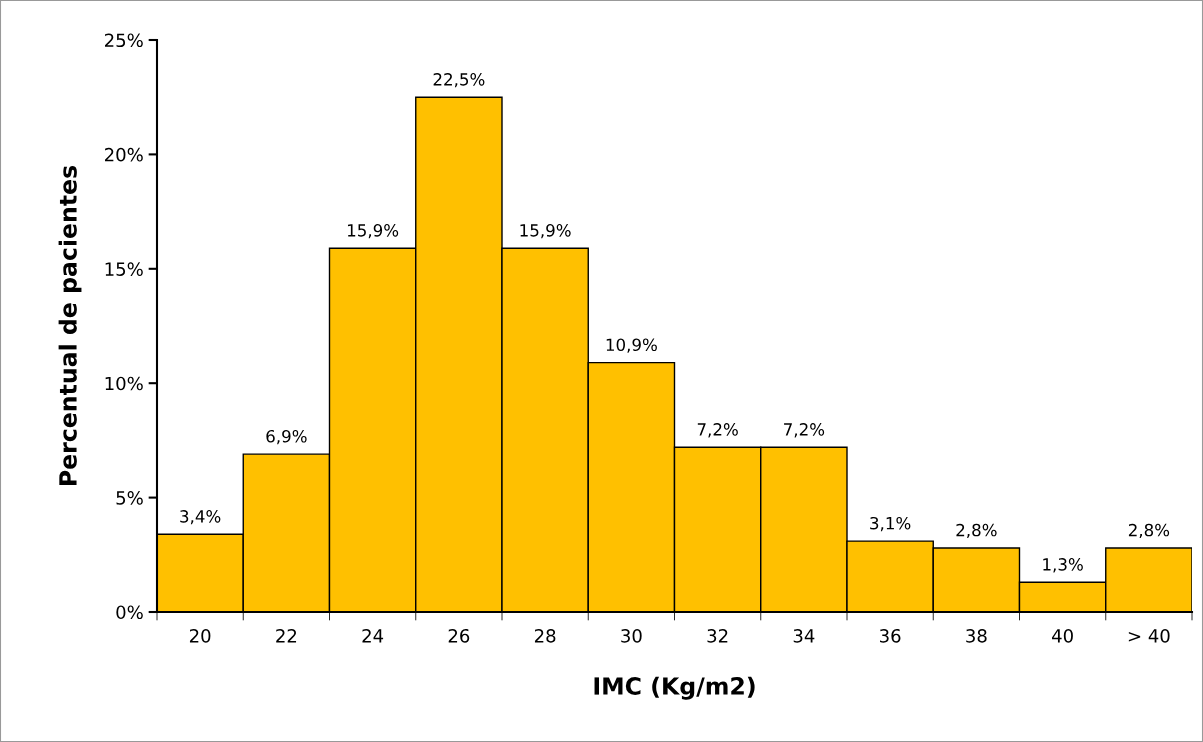  I want to click on y-tick-label: 5%, so click(129, 498).